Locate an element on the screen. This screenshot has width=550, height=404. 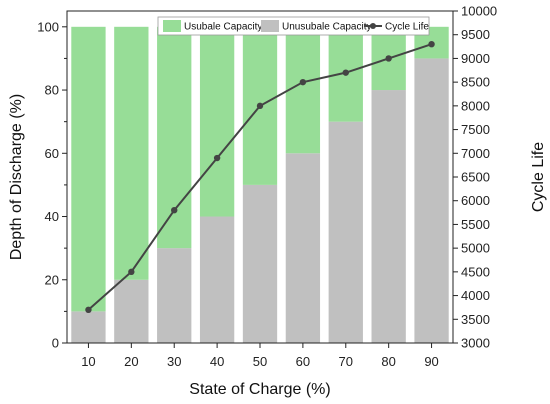
legend-label-cycle-life: Cycle Life is located at coordinates (407, 27).